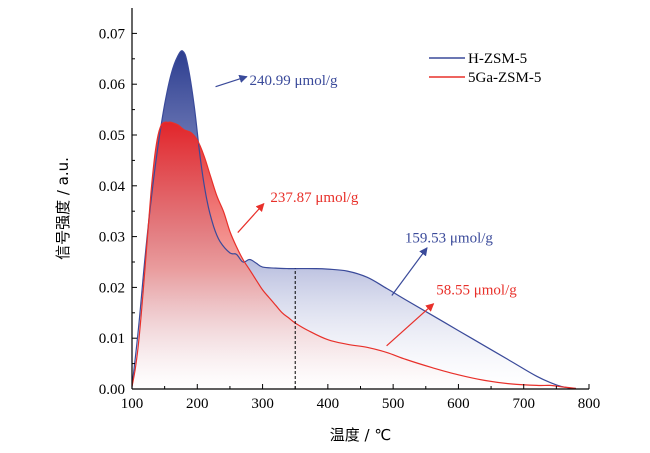 The height and width of the screenshot is (453, 650). What do you see at coordinates (112, 288) in the screenshot?
I see `y-tick-label: 0.02` at bounding box center [112, 288].